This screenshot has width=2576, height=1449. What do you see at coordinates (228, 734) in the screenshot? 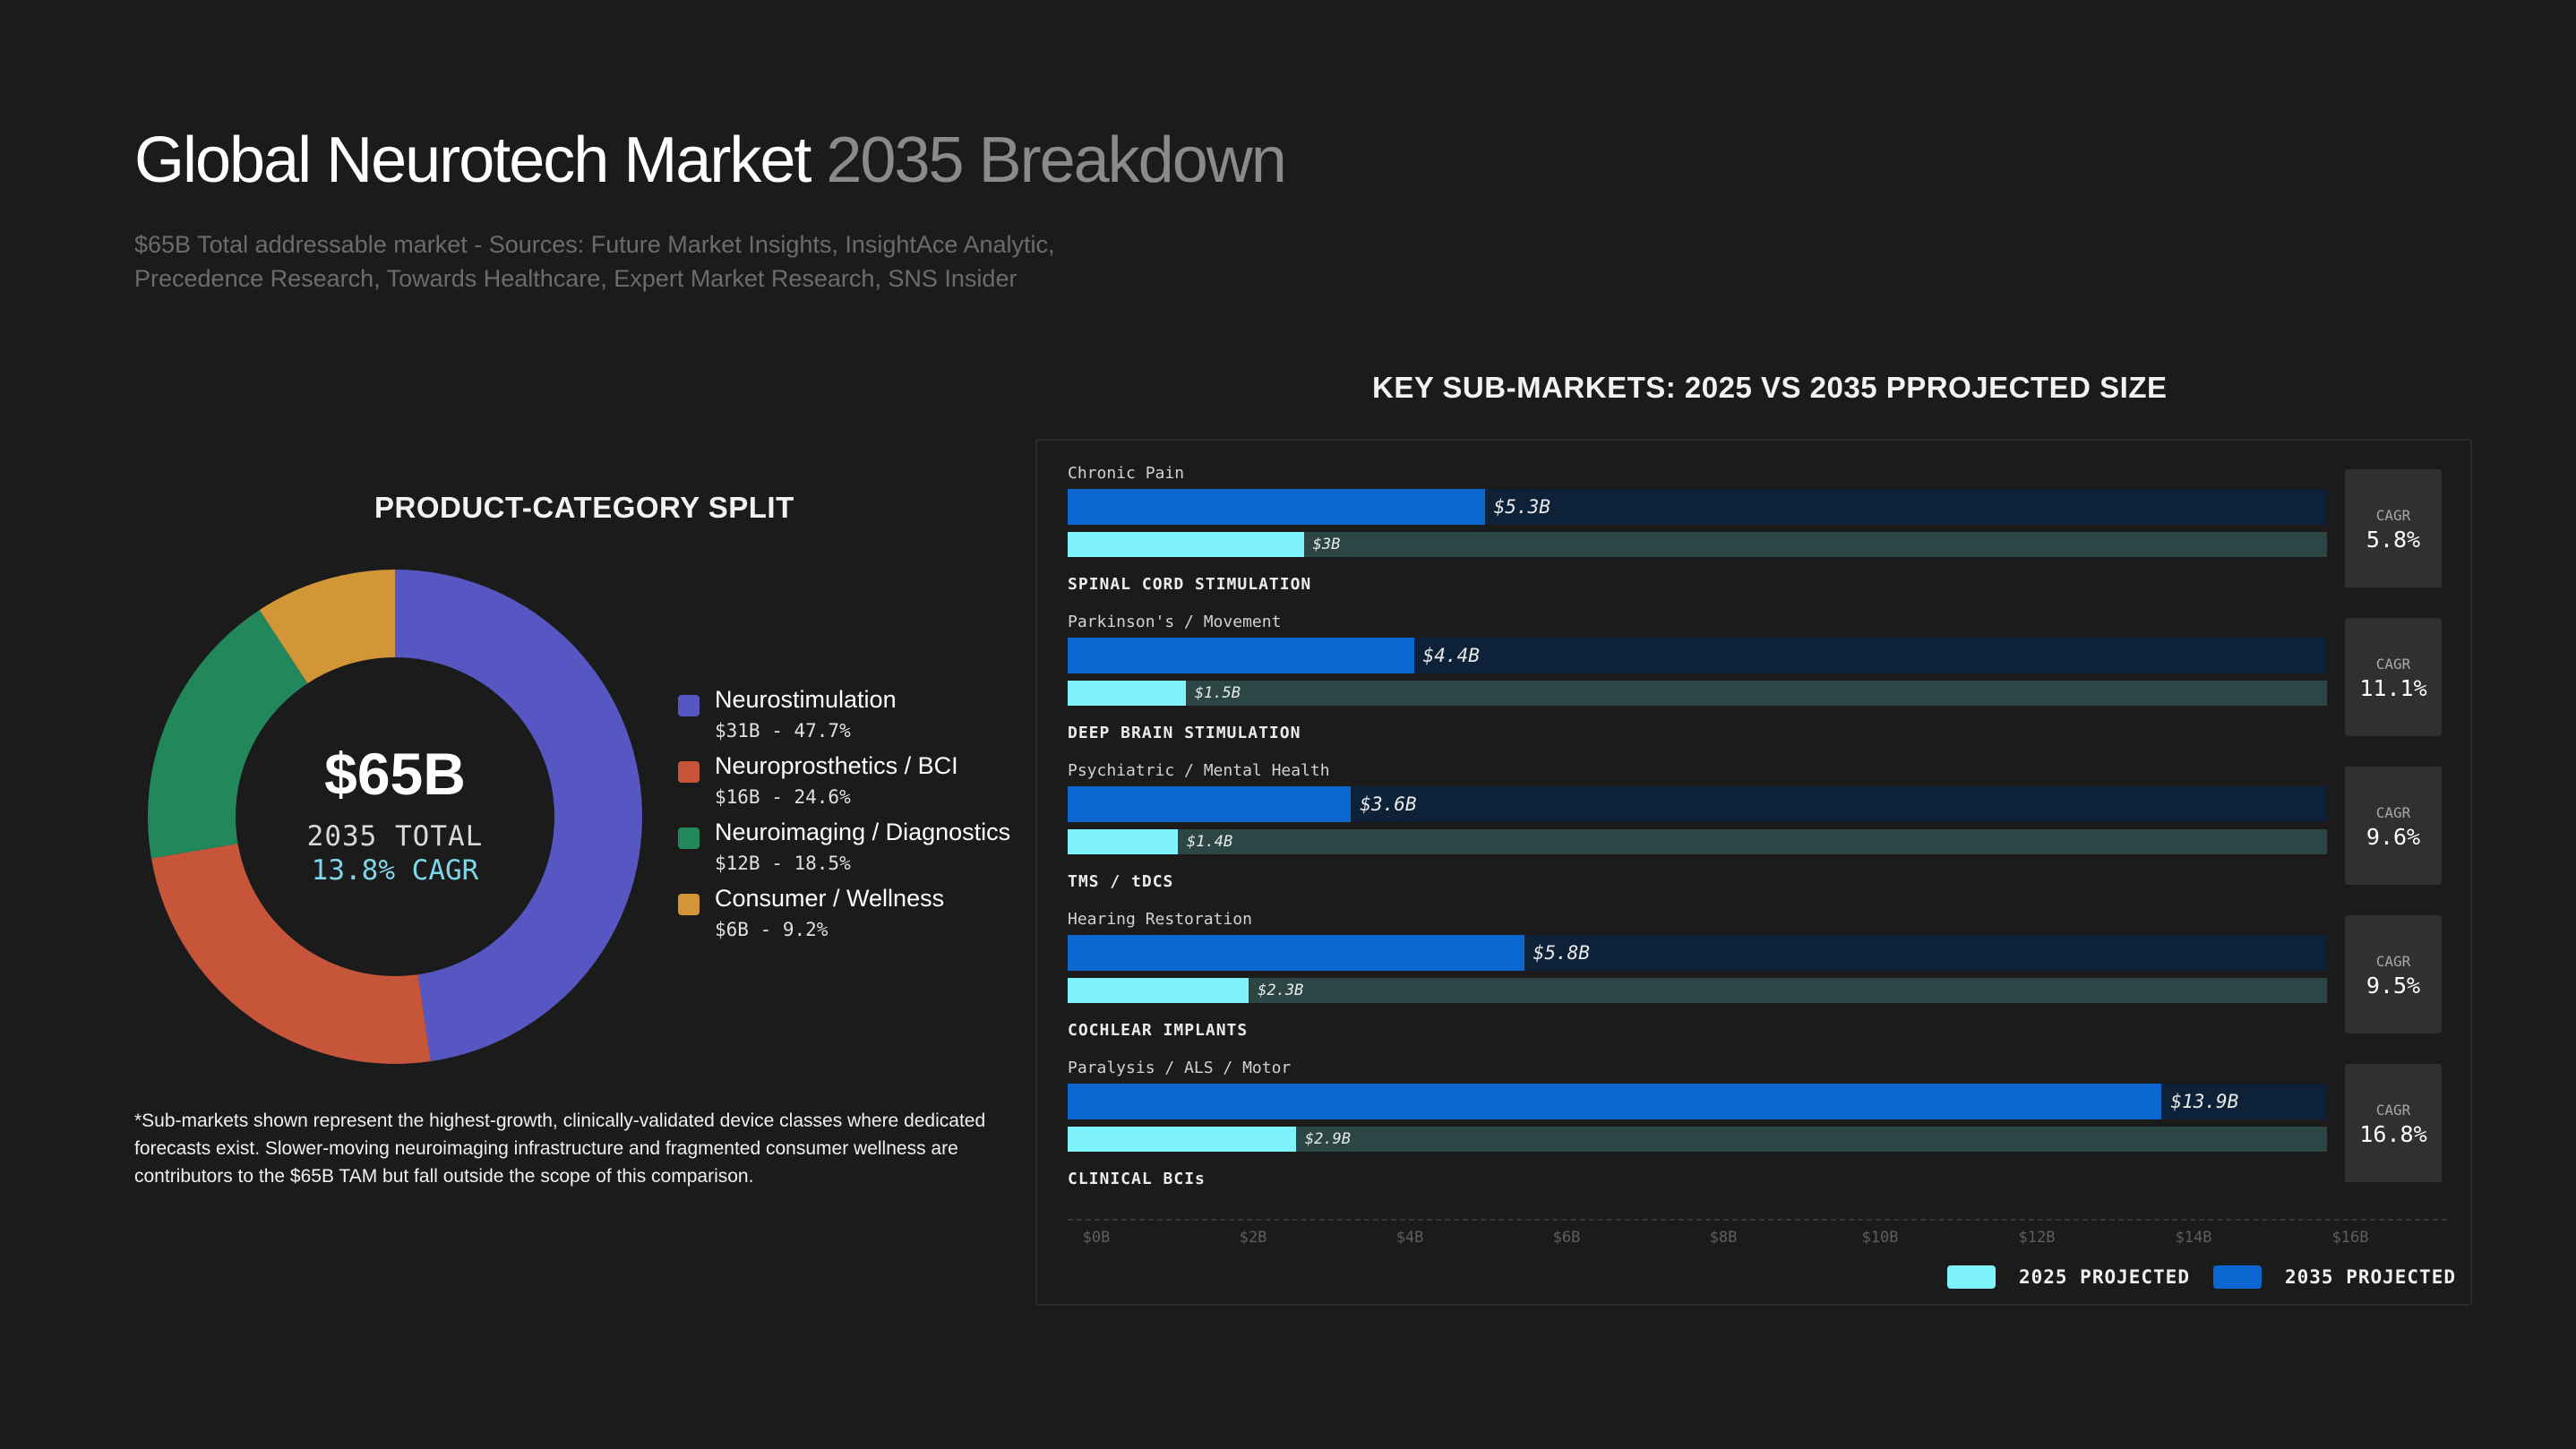
I see `donut-slice-neuroimaging-diagnostics` at bounding box center [228, 734].